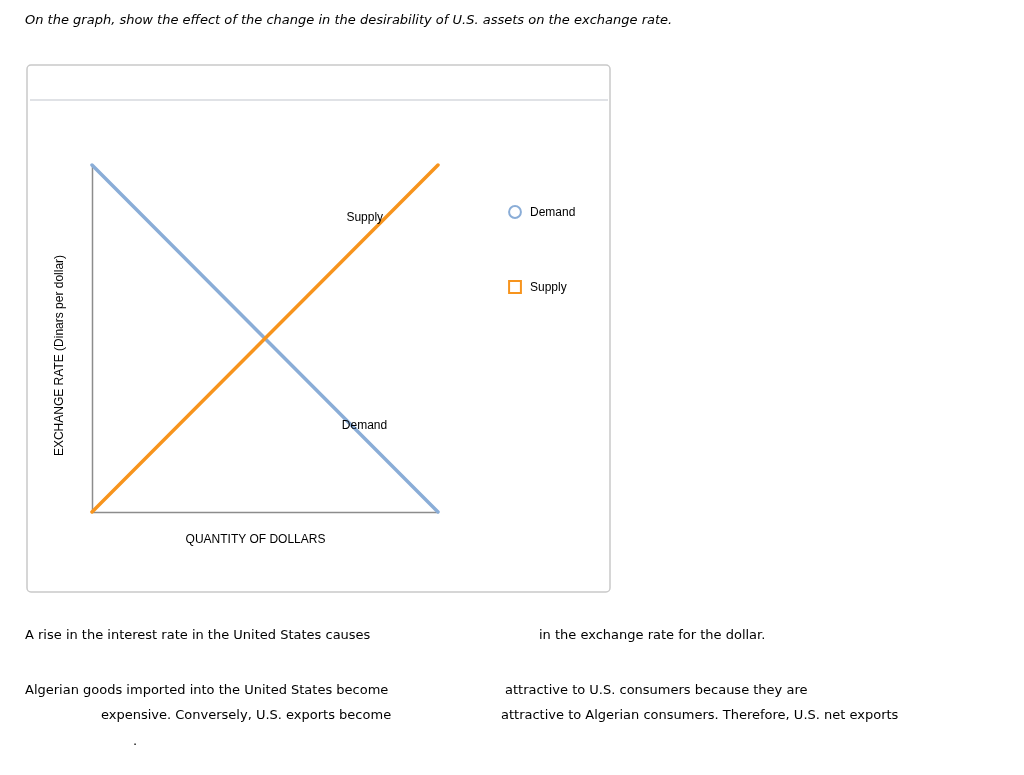  Describe the element at coordinates (700, 714) in the screenshot. I see `text: attractive to Algerian consumers. Therefore, U.S. net exports` at that location.